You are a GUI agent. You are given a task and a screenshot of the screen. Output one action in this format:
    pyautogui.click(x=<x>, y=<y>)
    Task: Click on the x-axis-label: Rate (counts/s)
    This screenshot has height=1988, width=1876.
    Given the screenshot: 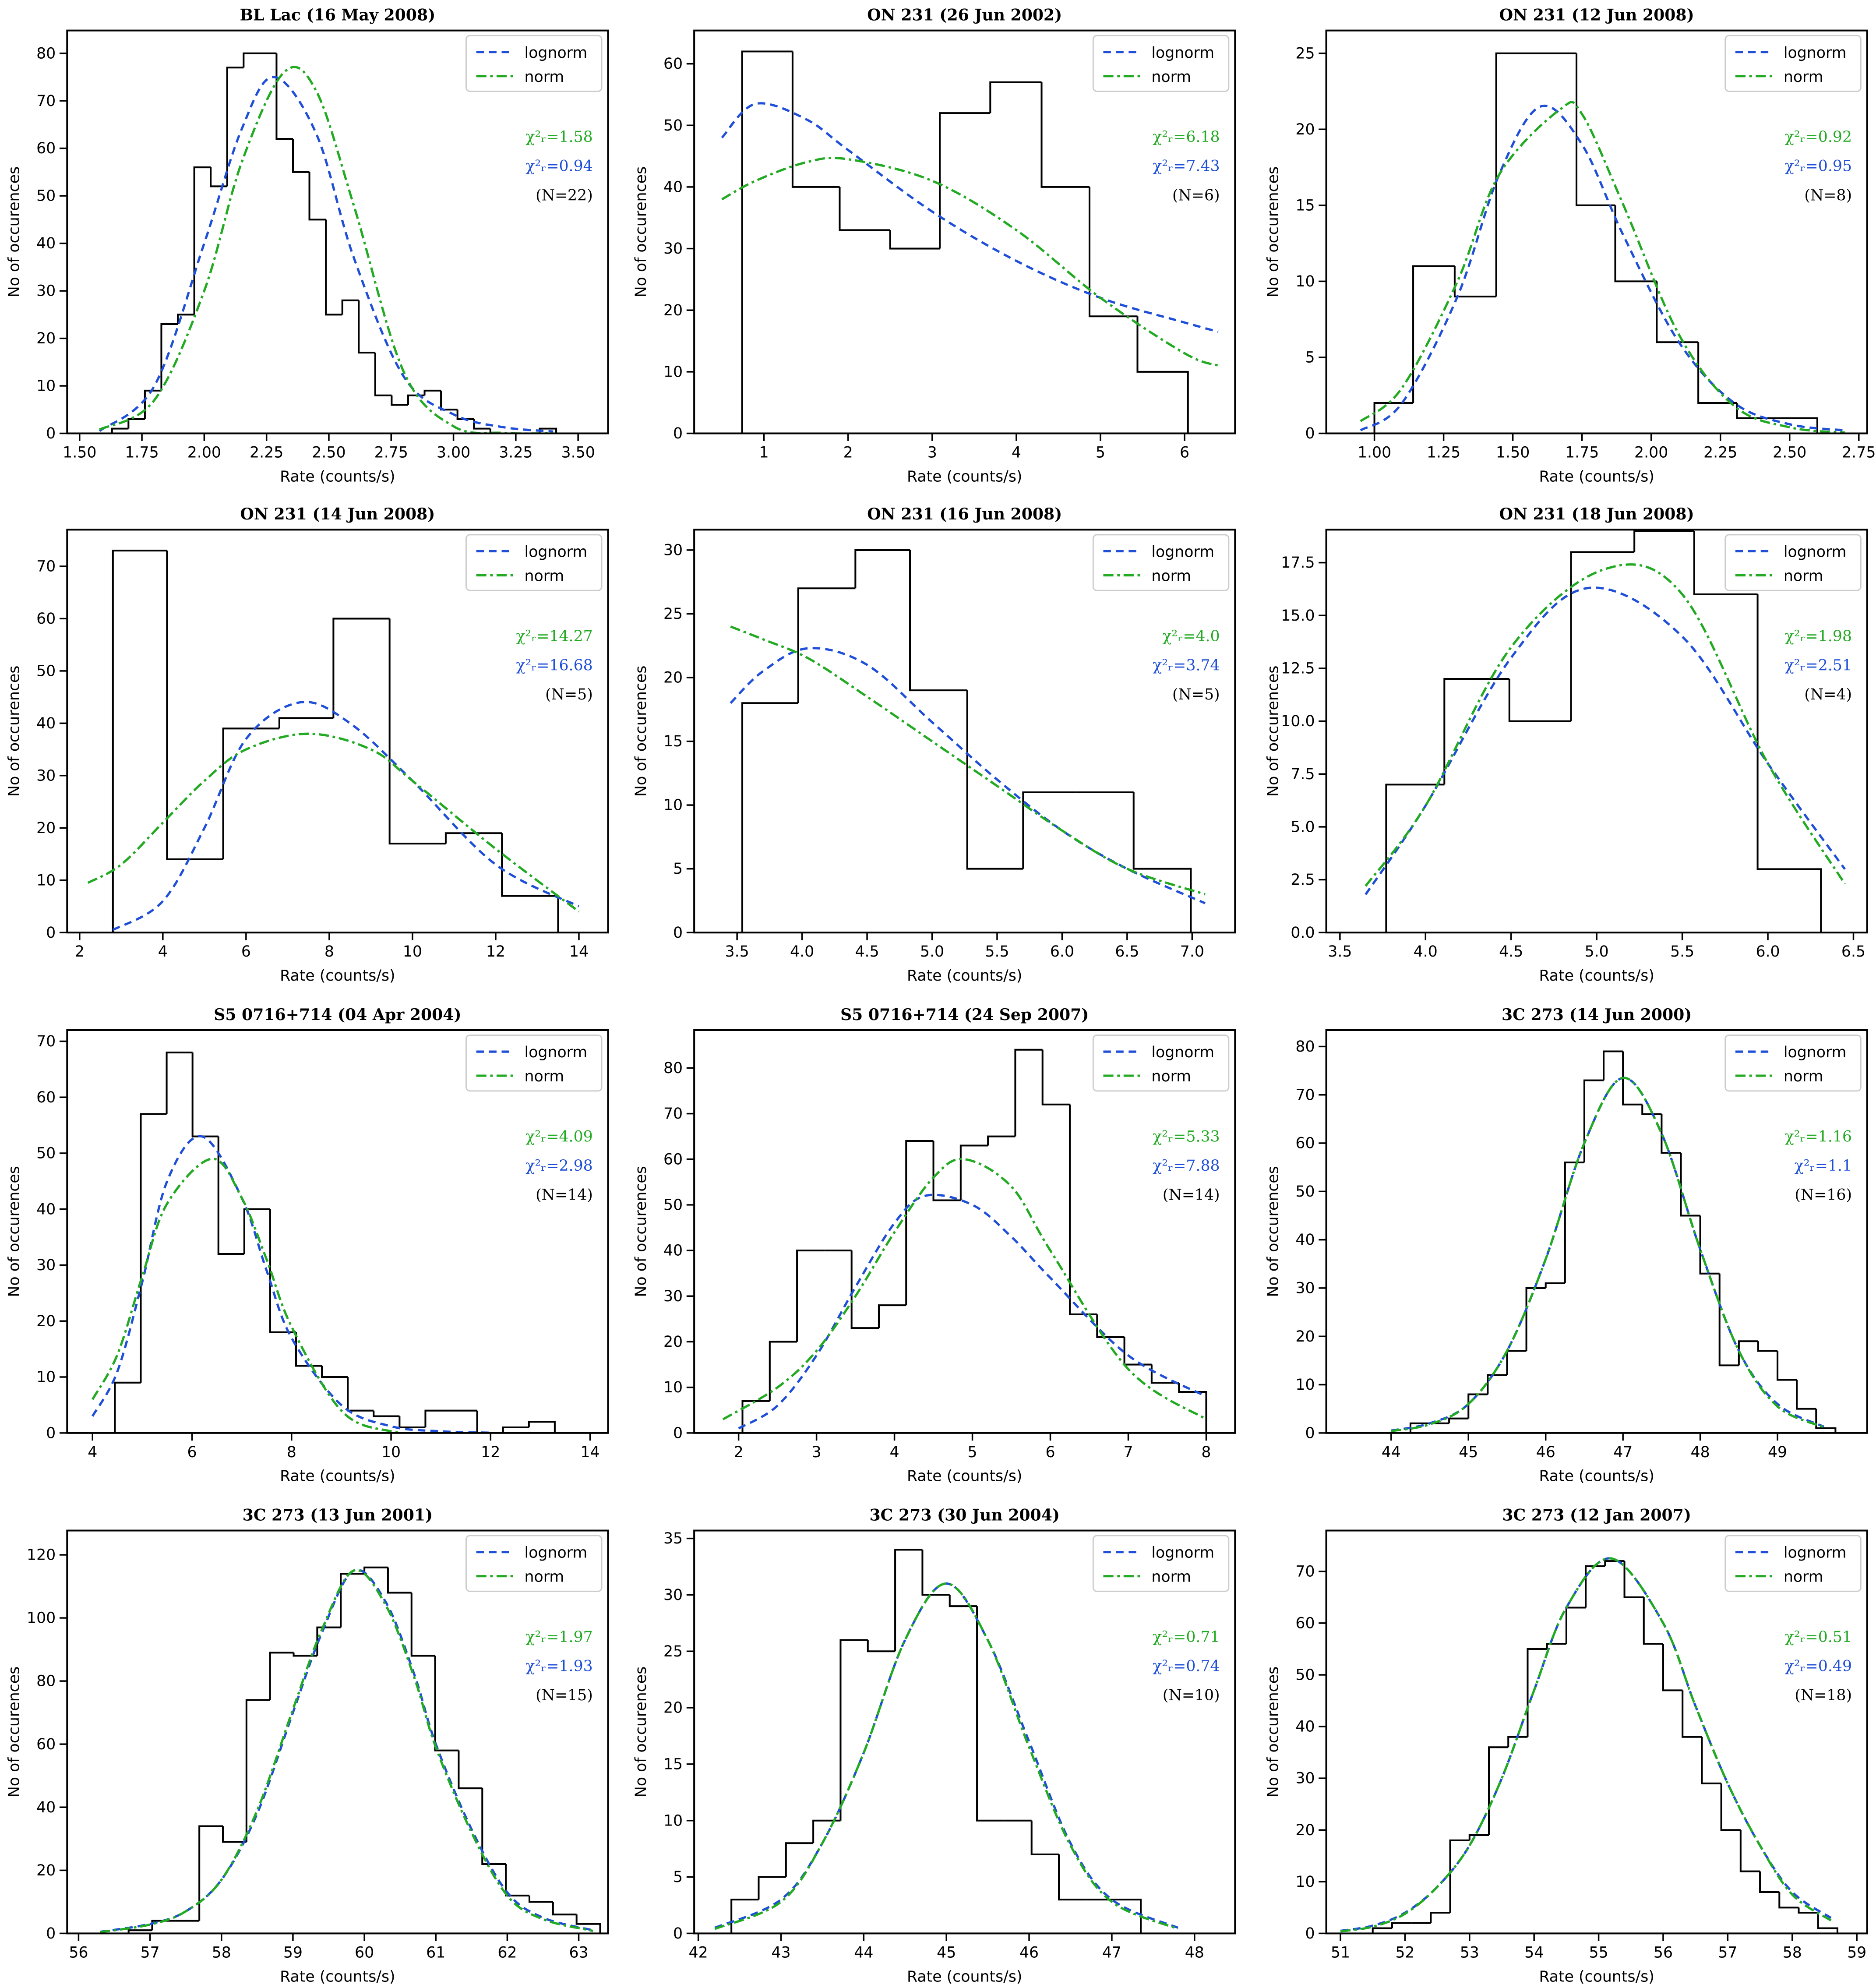 What is the action you would take?
    pyautogui.click(x=965, y=477)
    